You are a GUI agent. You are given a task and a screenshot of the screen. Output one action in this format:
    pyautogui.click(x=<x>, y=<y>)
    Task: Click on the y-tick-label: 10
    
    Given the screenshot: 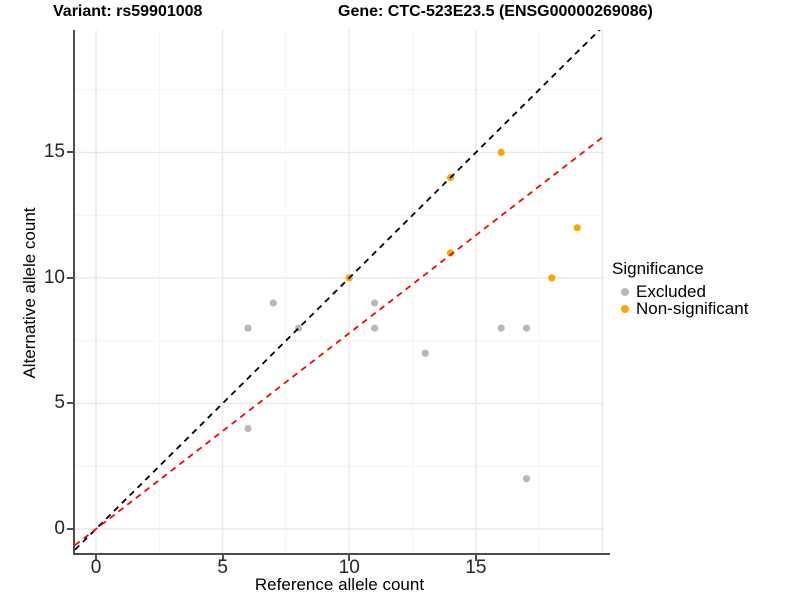 What is the action you would take?
    pyautogui.click(x=54, y=277)
    